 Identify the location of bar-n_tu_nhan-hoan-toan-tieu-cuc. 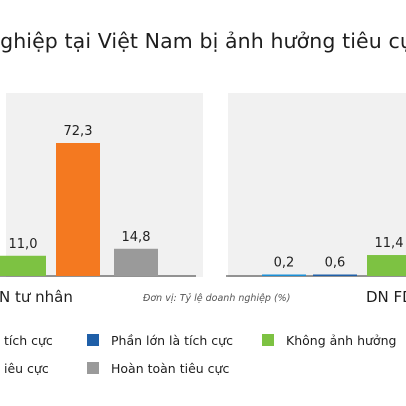
(136, 262).